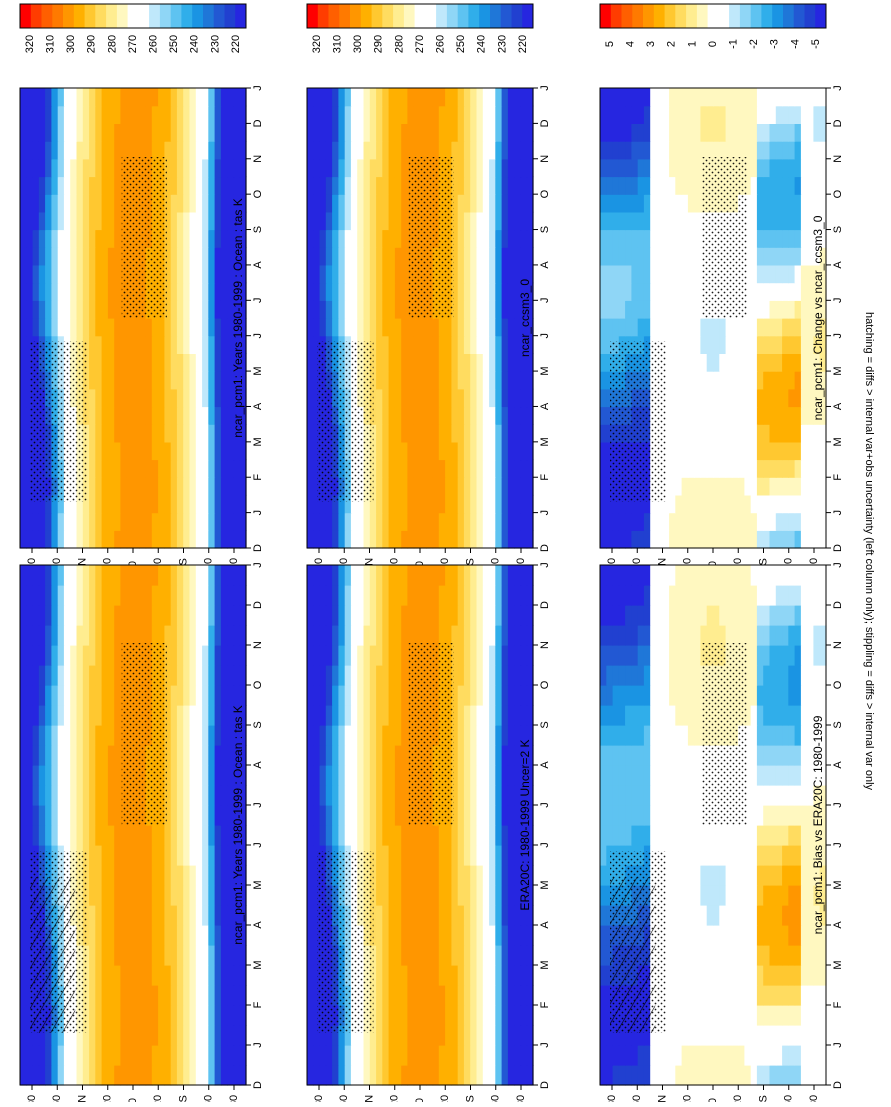 Image resolution: width=891 pixels, height=1107 pixels. What do you see at coordinates (108, 1098) in the screenshot?
I see `latitude-label: 20` at bounding box center [108, 1098].